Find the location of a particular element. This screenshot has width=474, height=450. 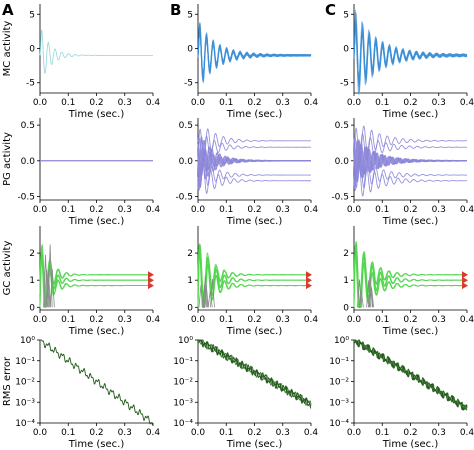

chart-C-MC: 0.0 0.1 0.2 0.3 0.4 Time (sec.) -5 0 5 is located at coordinates (407, 62).